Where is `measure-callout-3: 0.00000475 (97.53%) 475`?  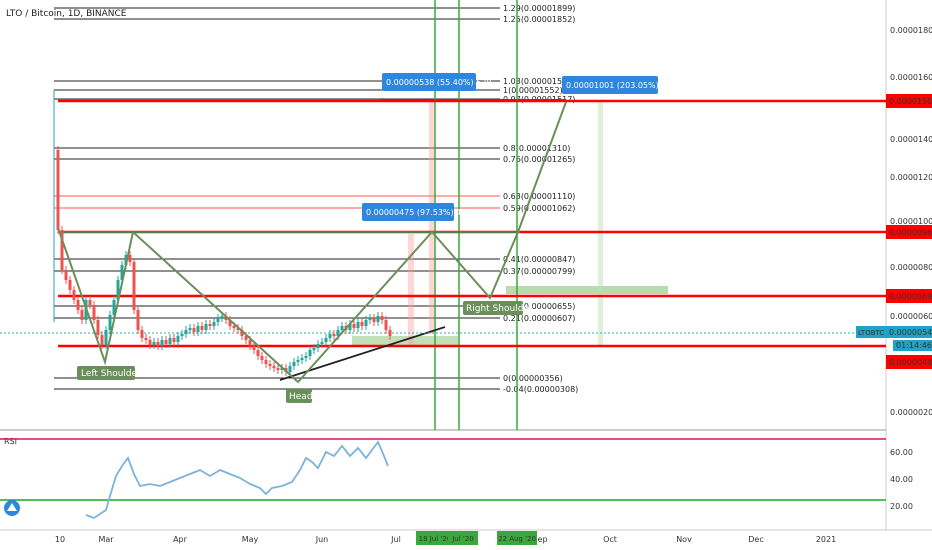
measure-callout-3: 0.00000475 (97.53%) 475 is located at coordinates (416, 212).